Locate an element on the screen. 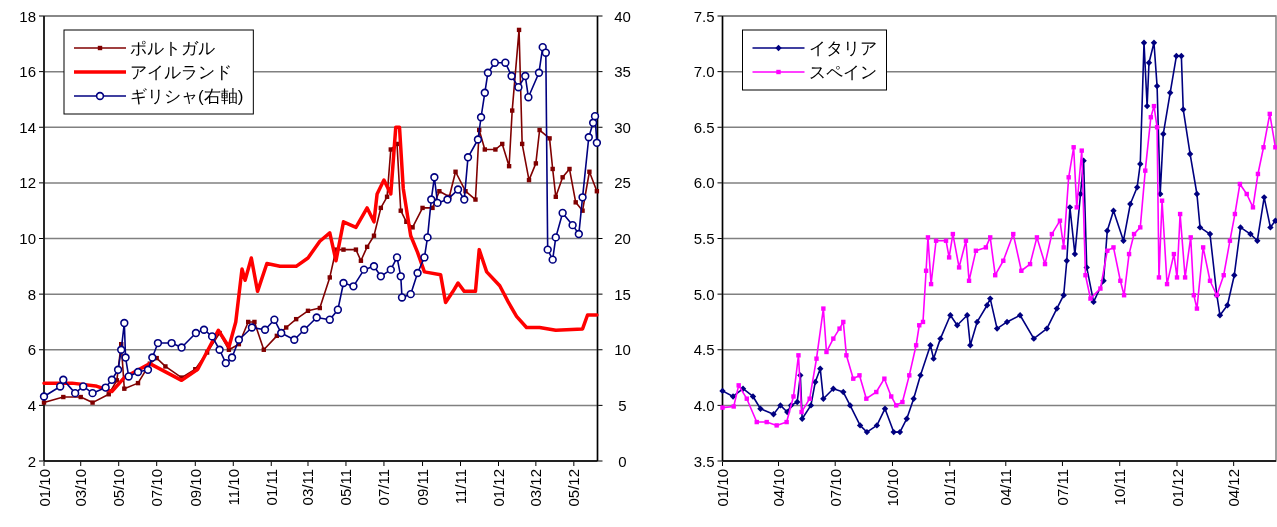 The width and height of the screenshot is (1277, 527). x-tick-label: 04/12 is located at coordinates (1234, 488).